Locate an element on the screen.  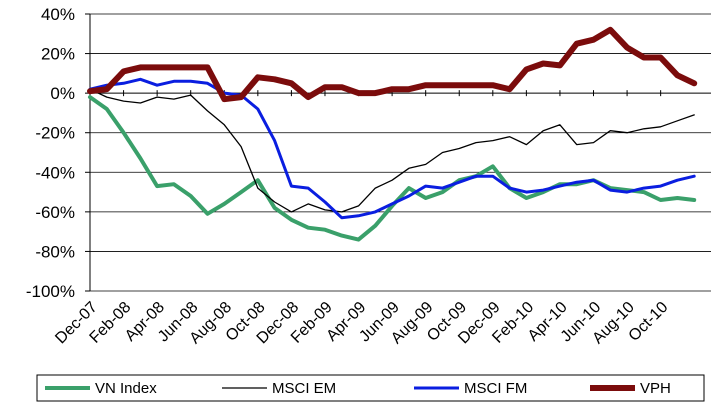
y-tick-label: -40% is located at coordinates (55, 172).